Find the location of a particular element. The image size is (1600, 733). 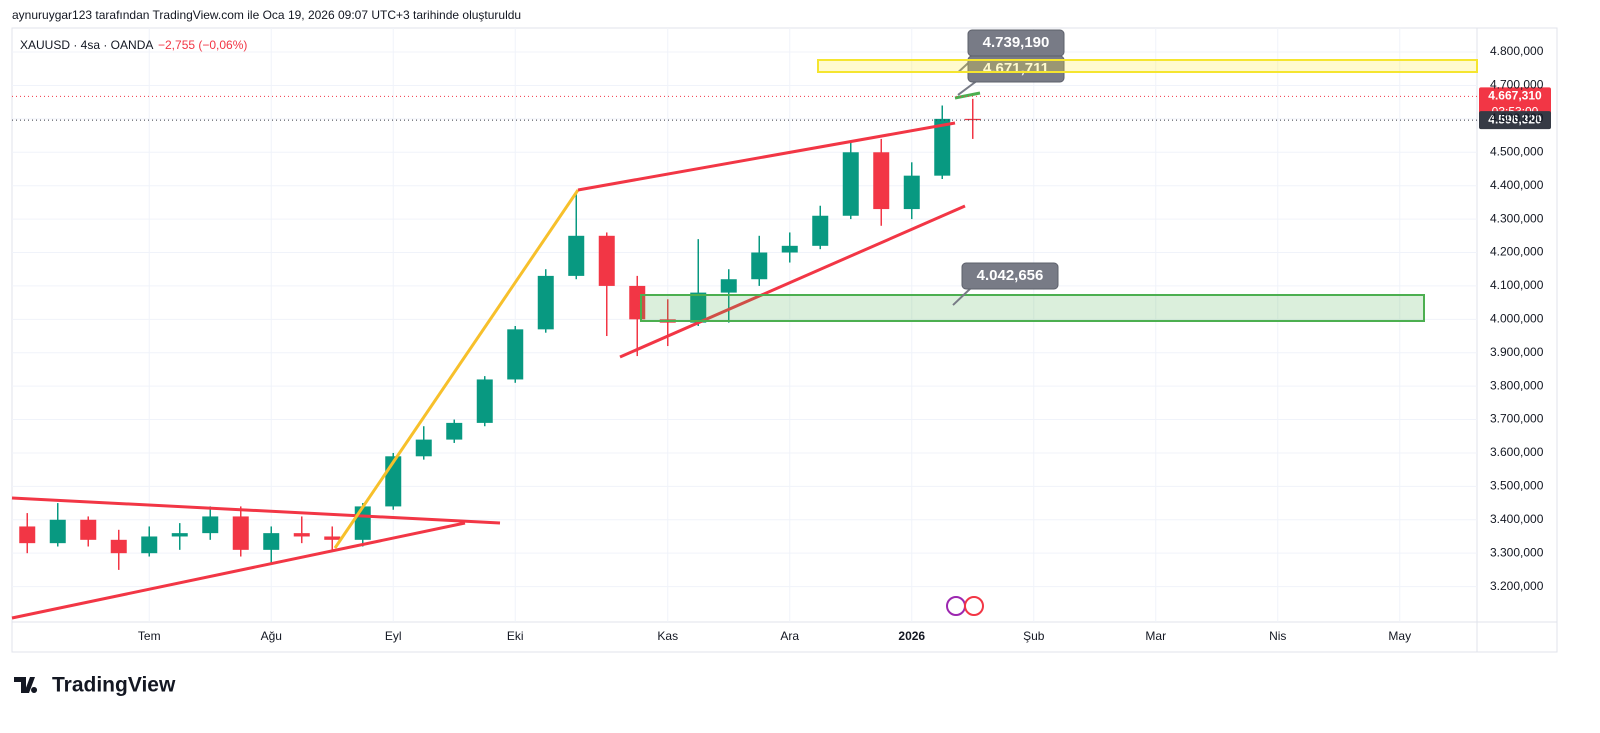

y-tick-label: 4.600,000 is located at coordinates (1517, 118).